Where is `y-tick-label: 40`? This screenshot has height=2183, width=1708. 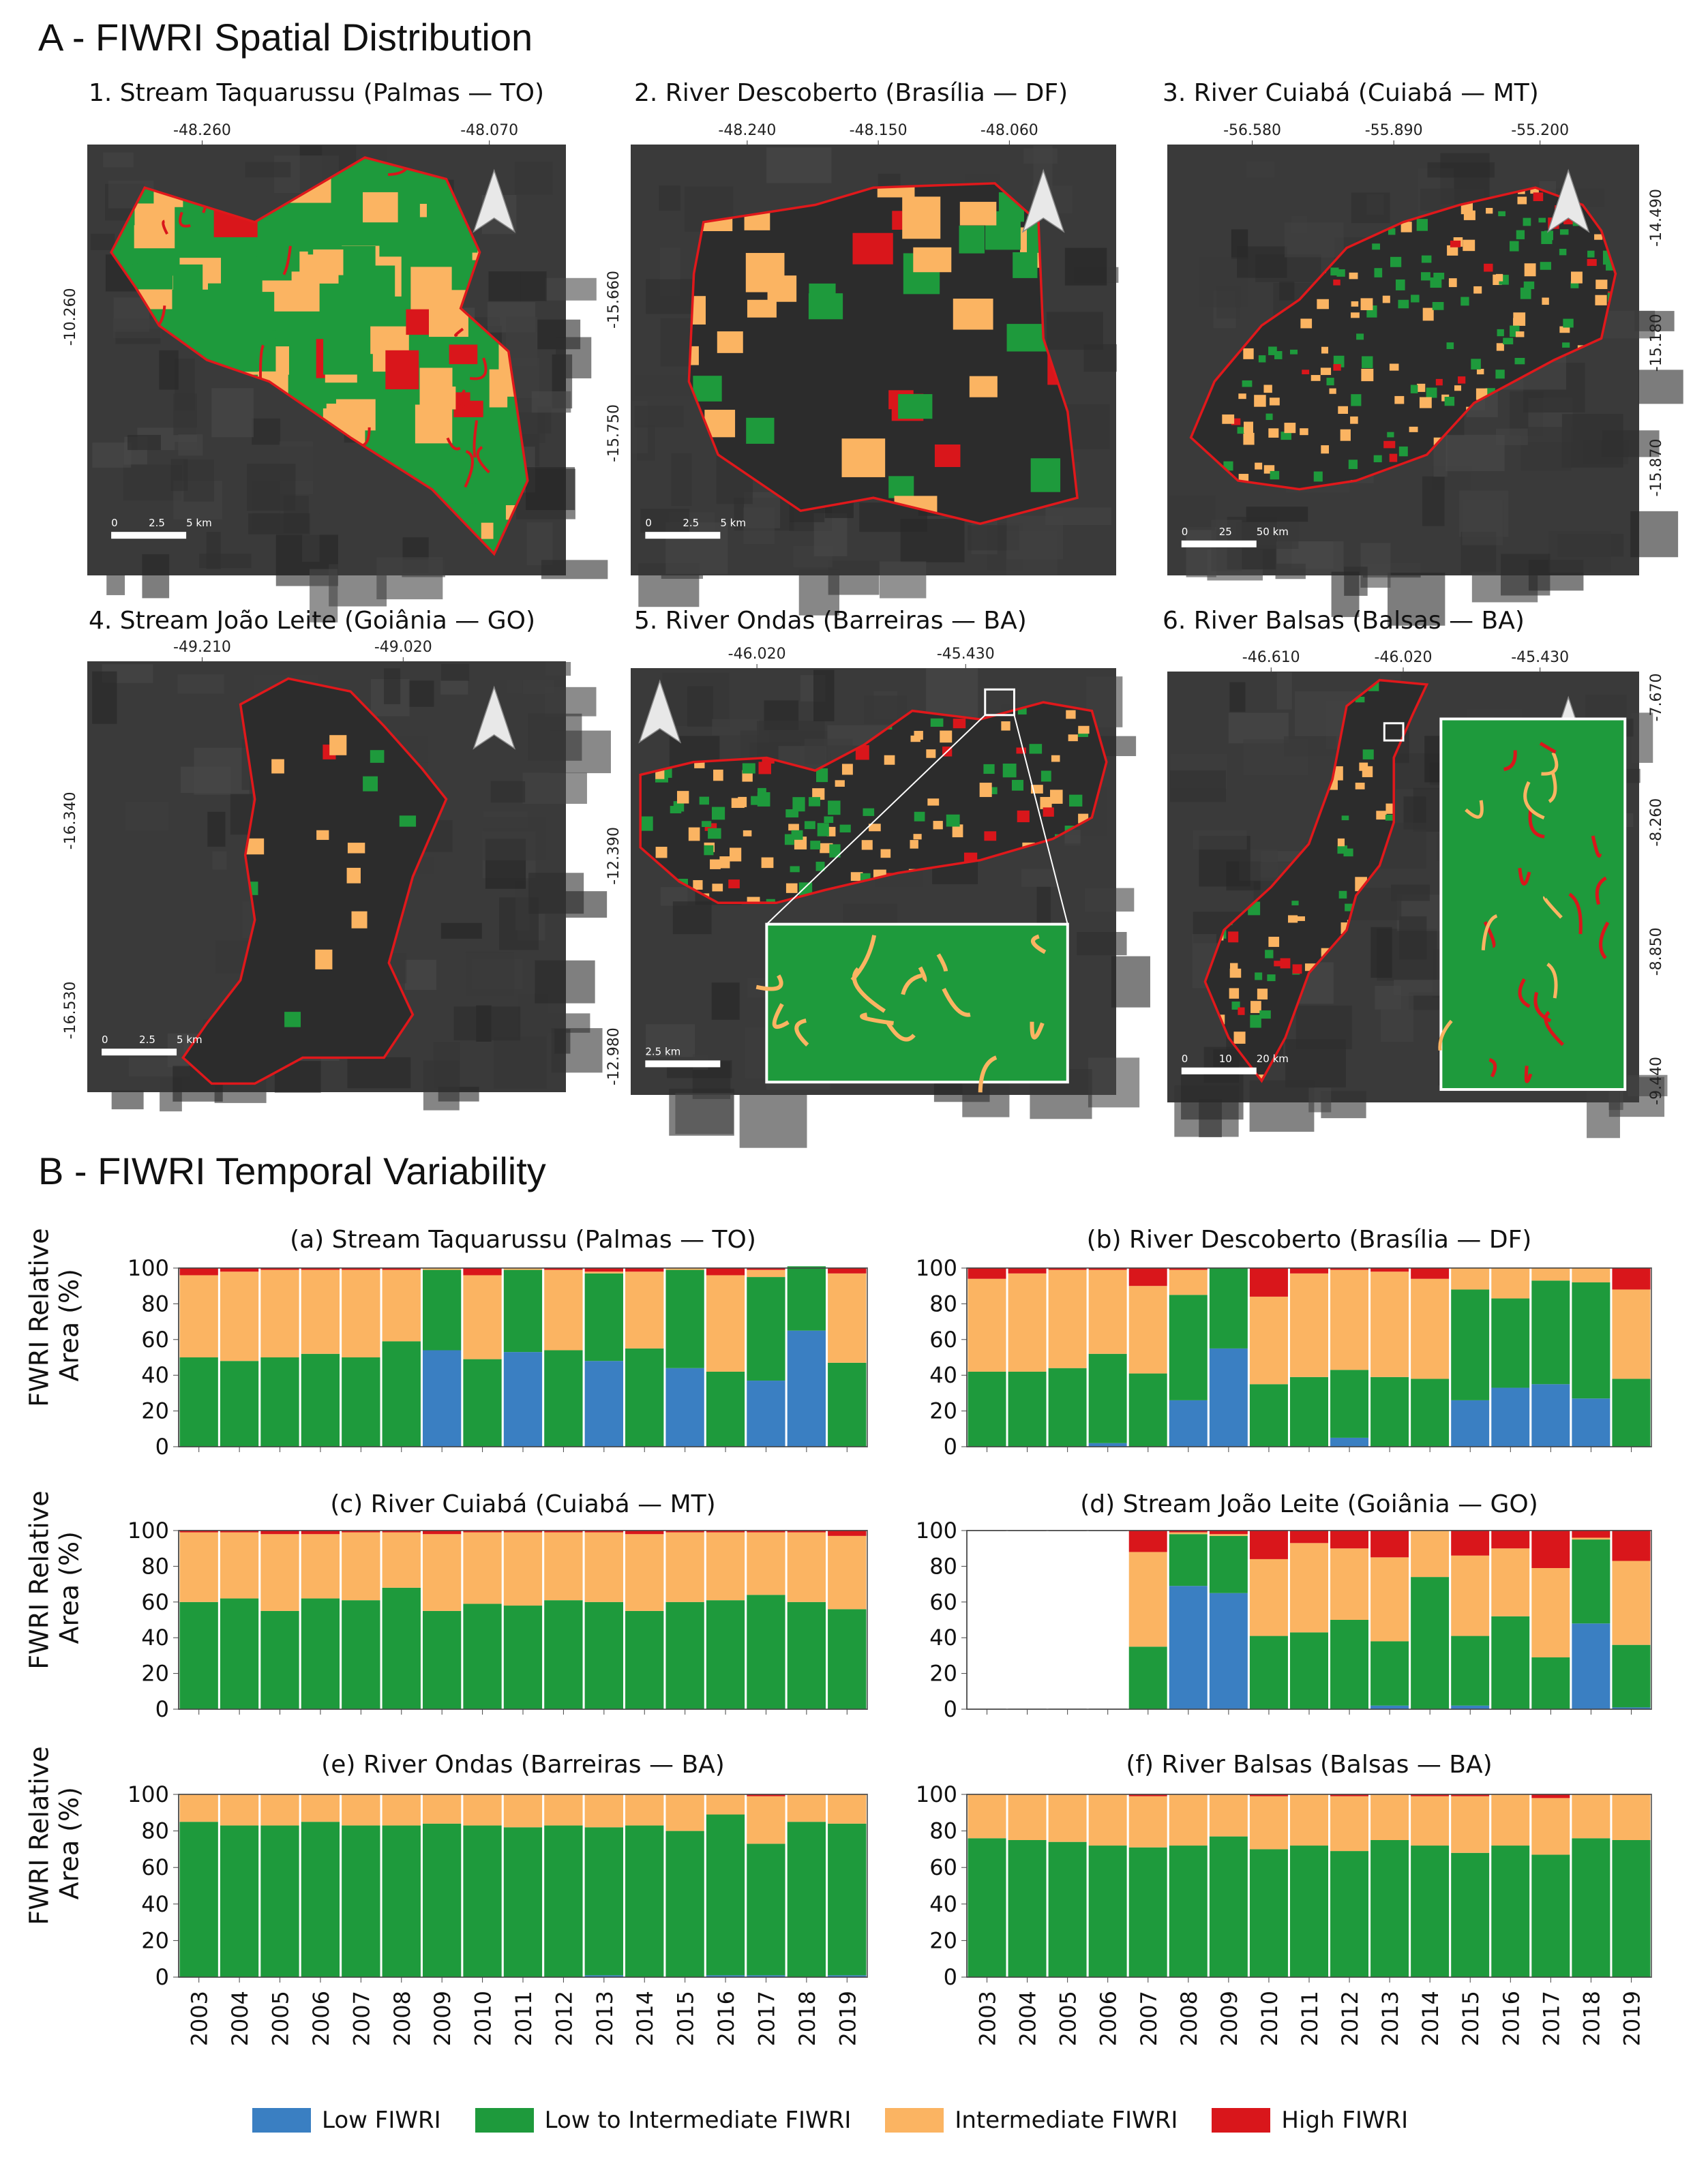
y-tick-label: 40 is located at coordinates (943, 1638).